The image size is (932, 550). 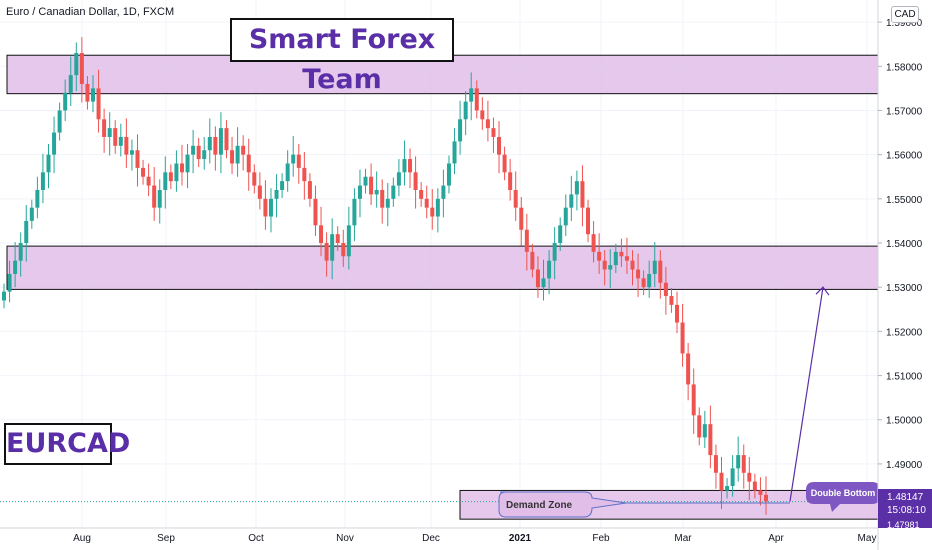 I want to click on currency-button: CAD, so click(x=905, y=14).